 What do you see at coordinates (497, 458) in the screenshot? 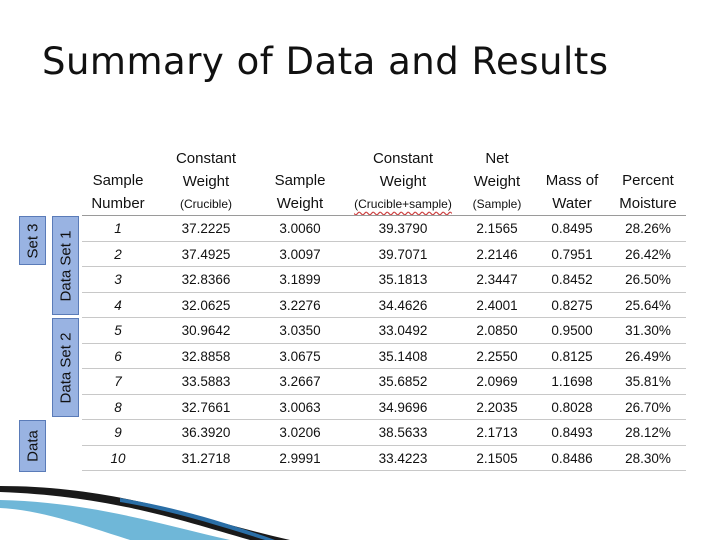
I see `table-cell: 2.1505` at bounding box center [497, 458].